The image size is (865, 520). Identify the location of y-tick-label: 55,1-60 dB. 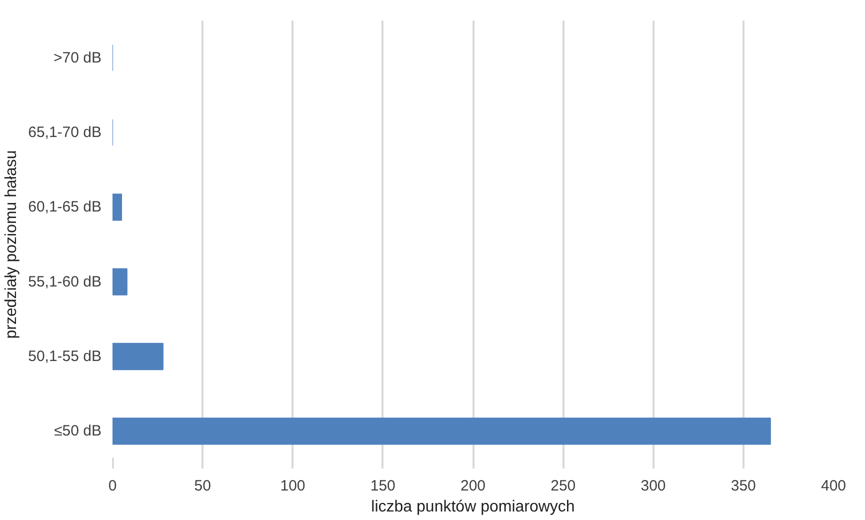
(65, 281).